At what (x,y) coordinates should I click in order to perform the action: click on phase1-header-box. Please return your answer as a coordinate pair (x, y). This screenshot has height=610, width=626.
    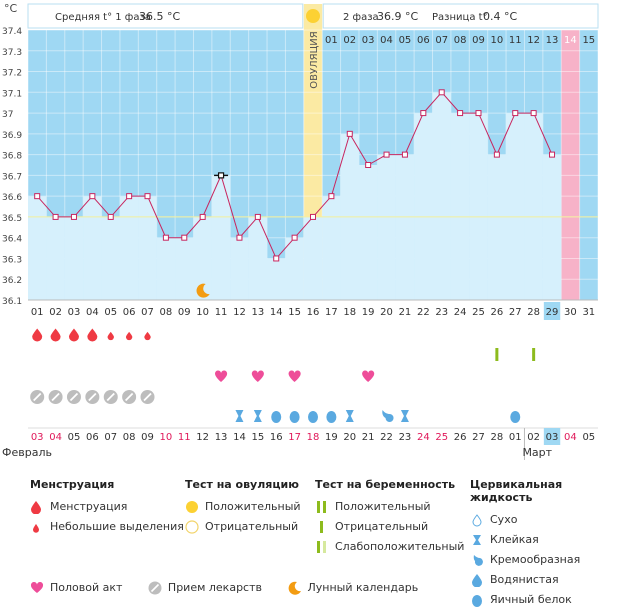
    Looking at the image, I should click on (165, 16).